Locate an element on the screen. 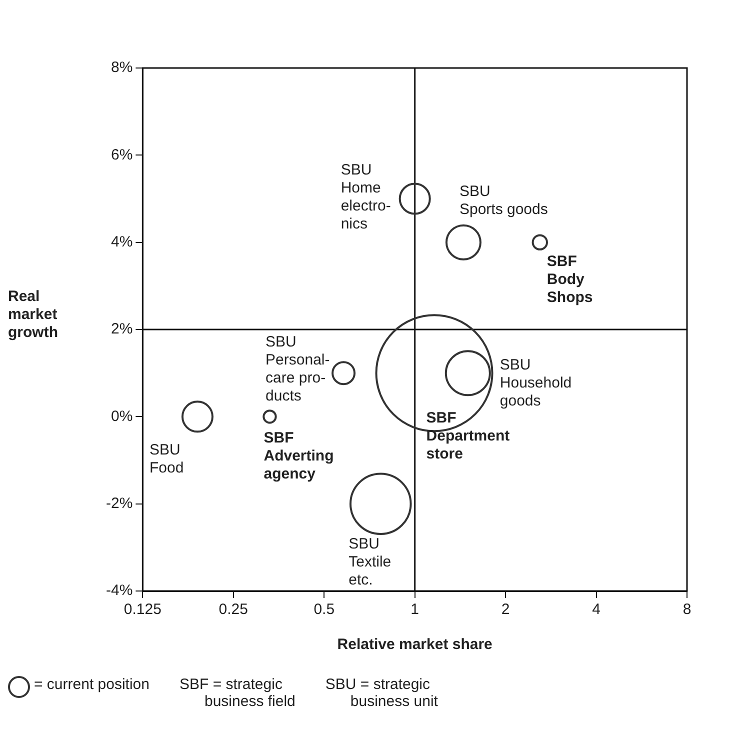 The width and height of the screenshot is (755, 753). x-tick-label: 0.125 is located at coordinates (143, 609).